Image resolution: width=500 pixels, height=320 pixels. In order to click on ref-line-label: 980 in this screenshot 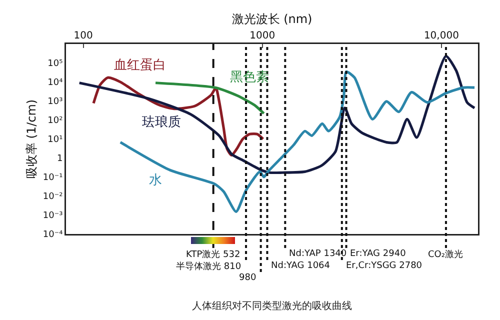, I will do `click(247, 278)`.